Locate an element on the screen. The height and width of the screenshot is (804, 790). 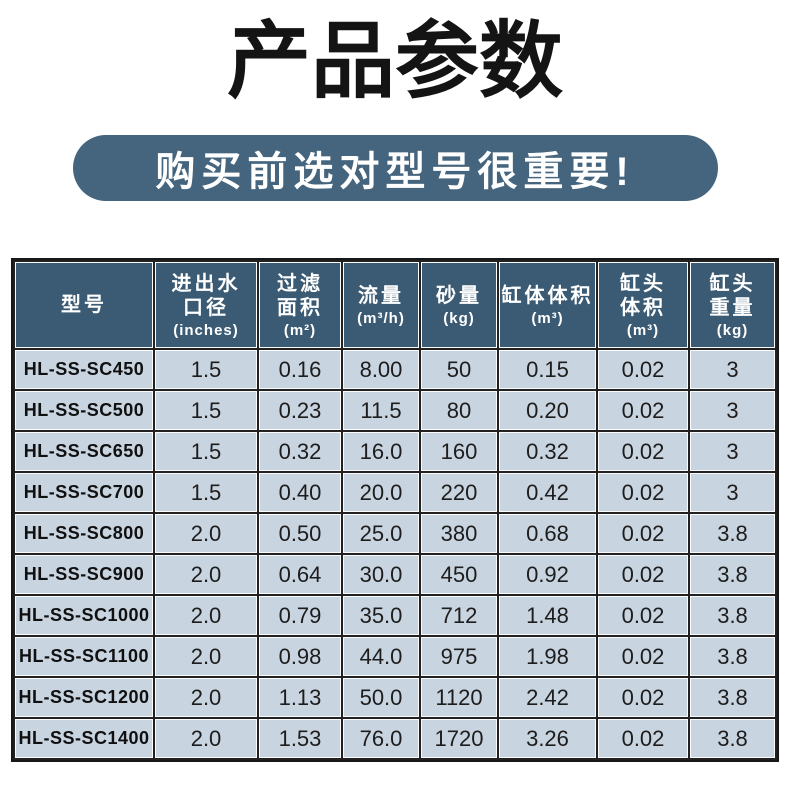
column-title: 进出水 is located at coordinates (206, 283).